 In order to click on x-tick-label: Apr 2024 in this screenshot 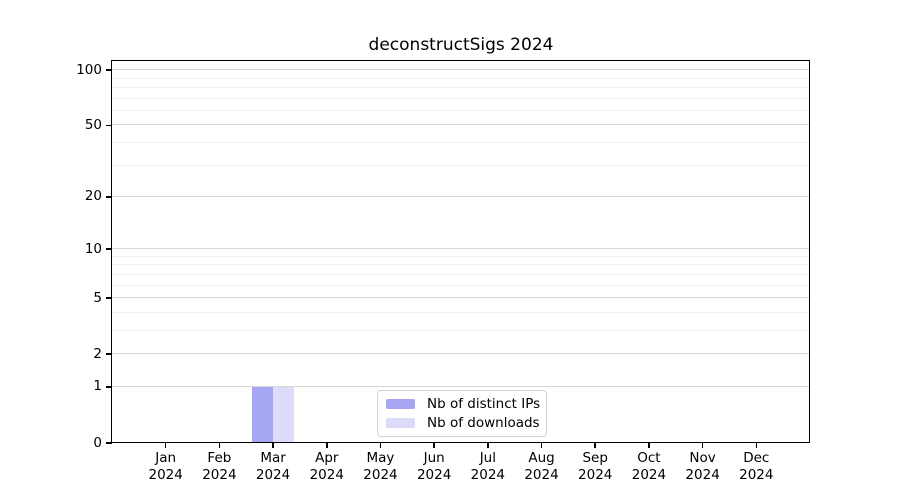, I will do `click(327, 467)`.